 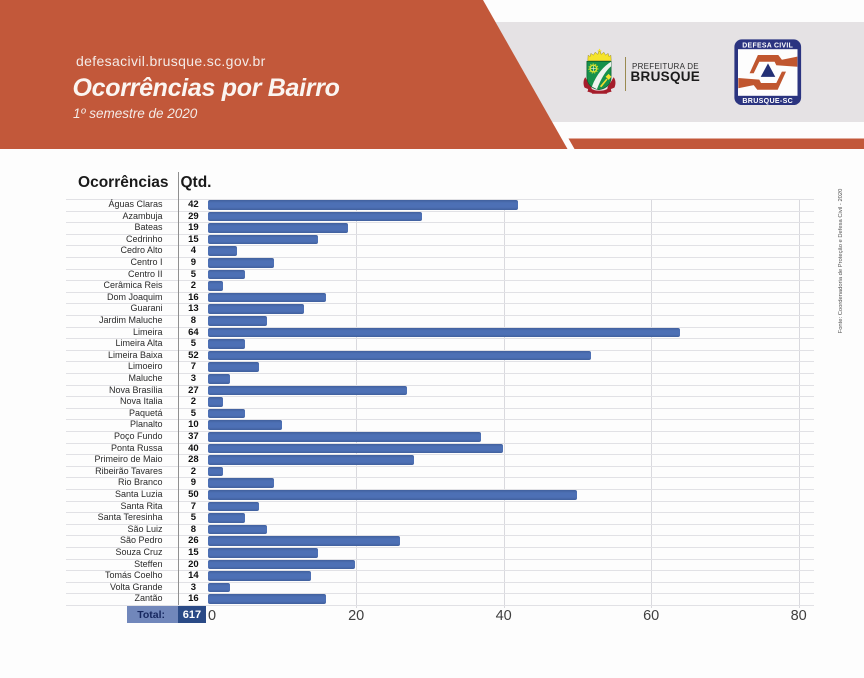 I want to click on svg-text: BRUSQUE-SC, so click(x=767, y=101).